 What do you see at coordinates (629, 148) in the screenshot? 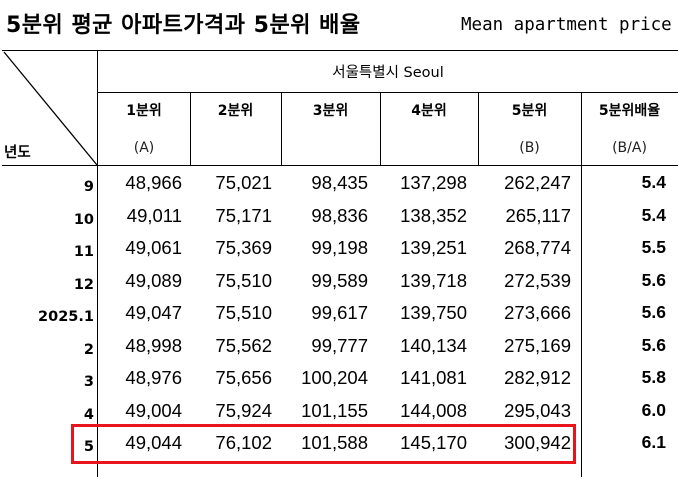
I see `col-sub-ratio: (B/A)` at bounding box center [629, 148].